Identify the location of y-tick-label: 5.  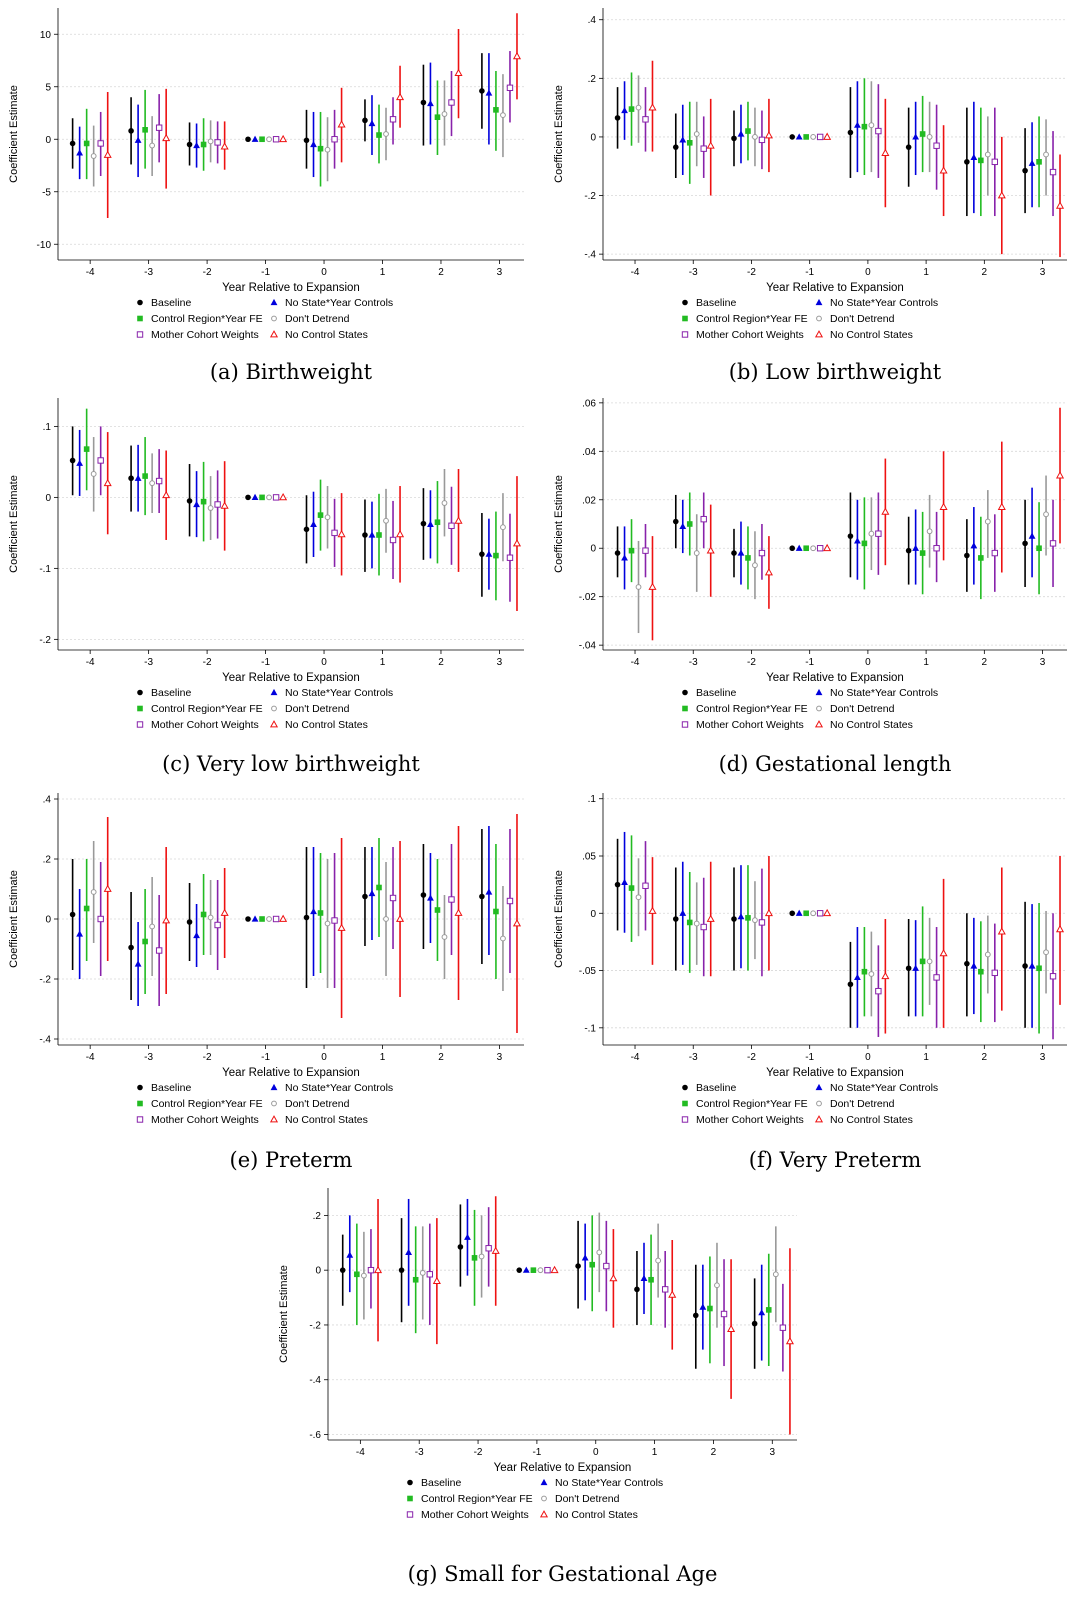
(48, 87).